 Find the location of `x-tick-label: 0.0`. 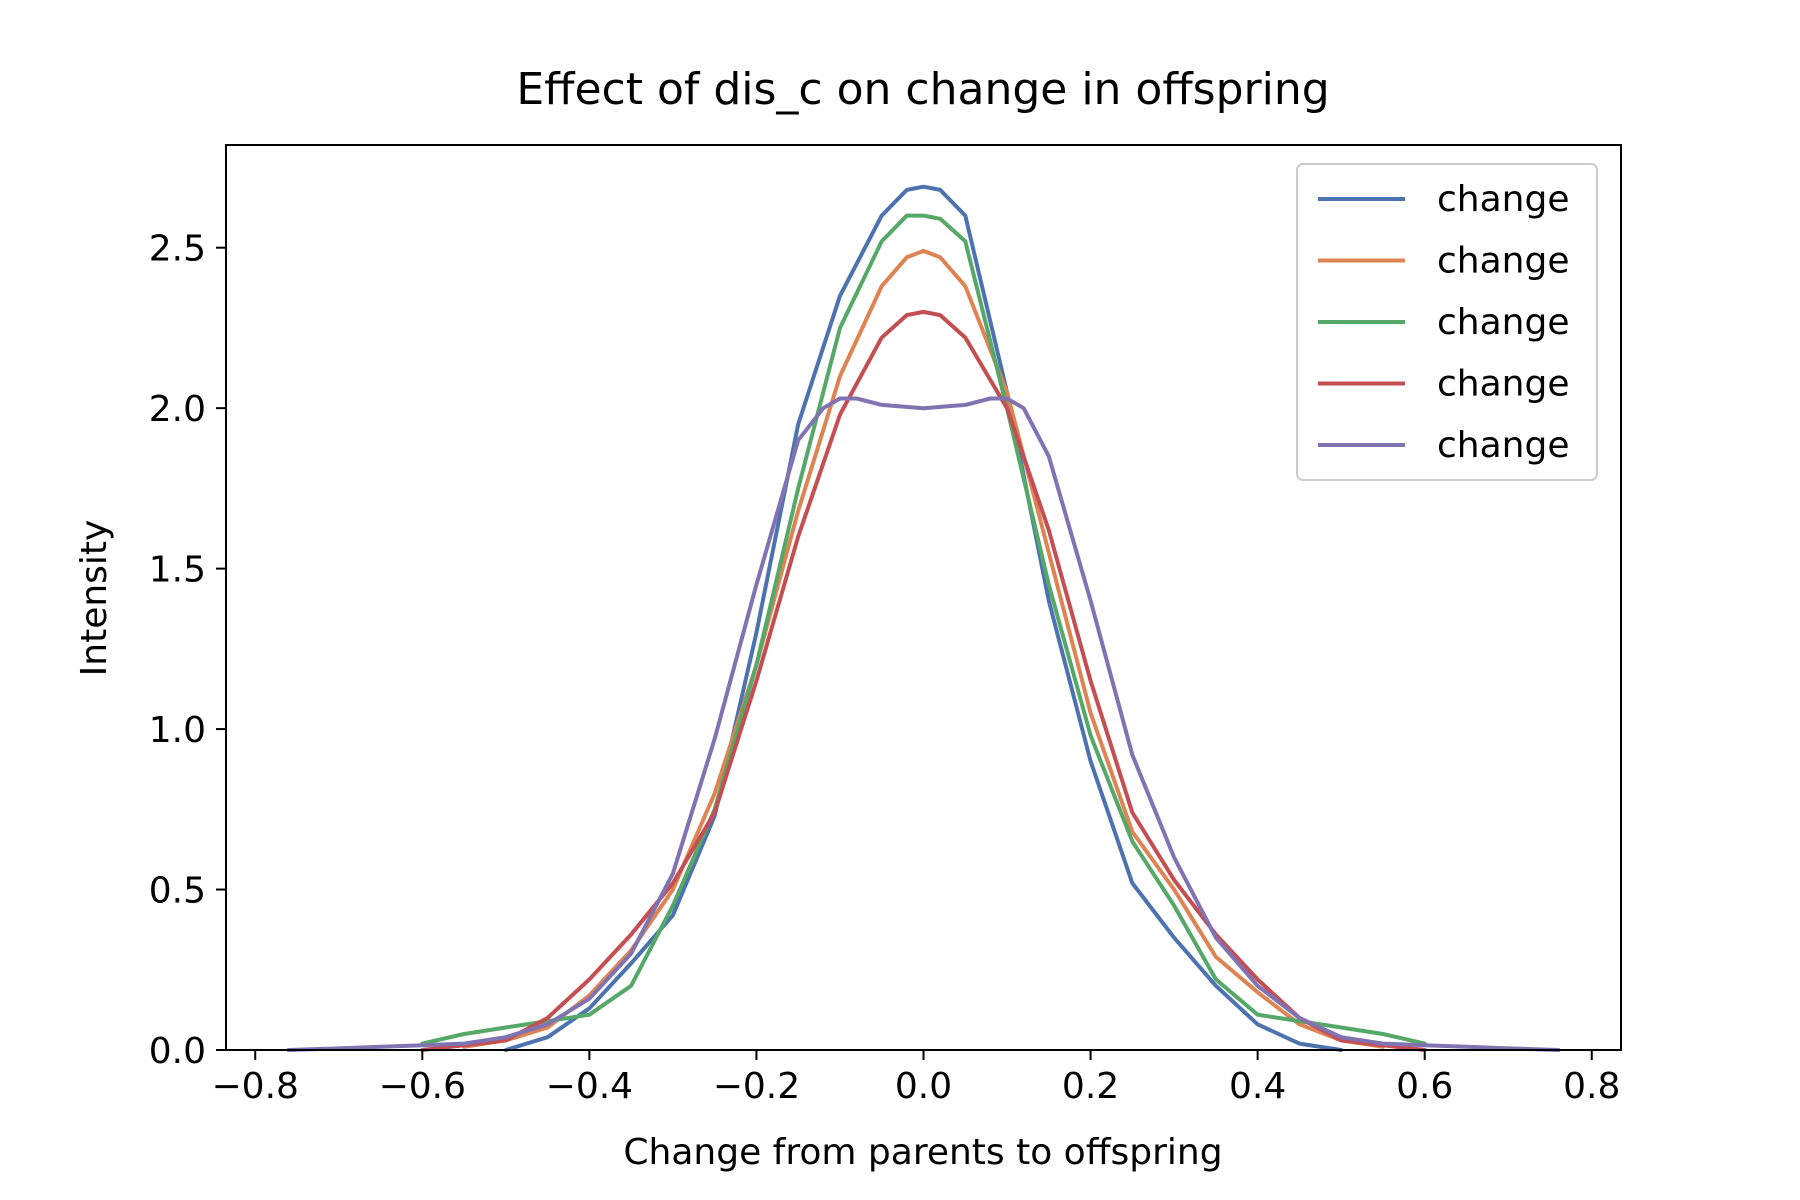

x-tick-label: 0.0 is located at coordinates (923, 1086).